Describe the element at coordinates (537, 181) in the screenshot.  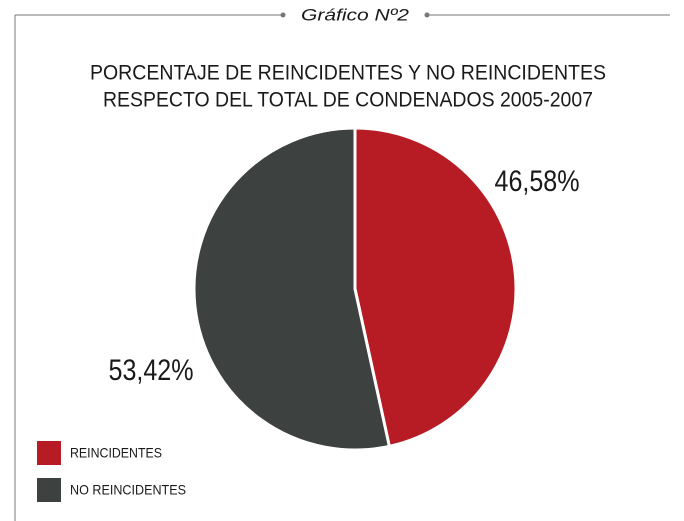
I see `data-label: 46,58%` at that location.